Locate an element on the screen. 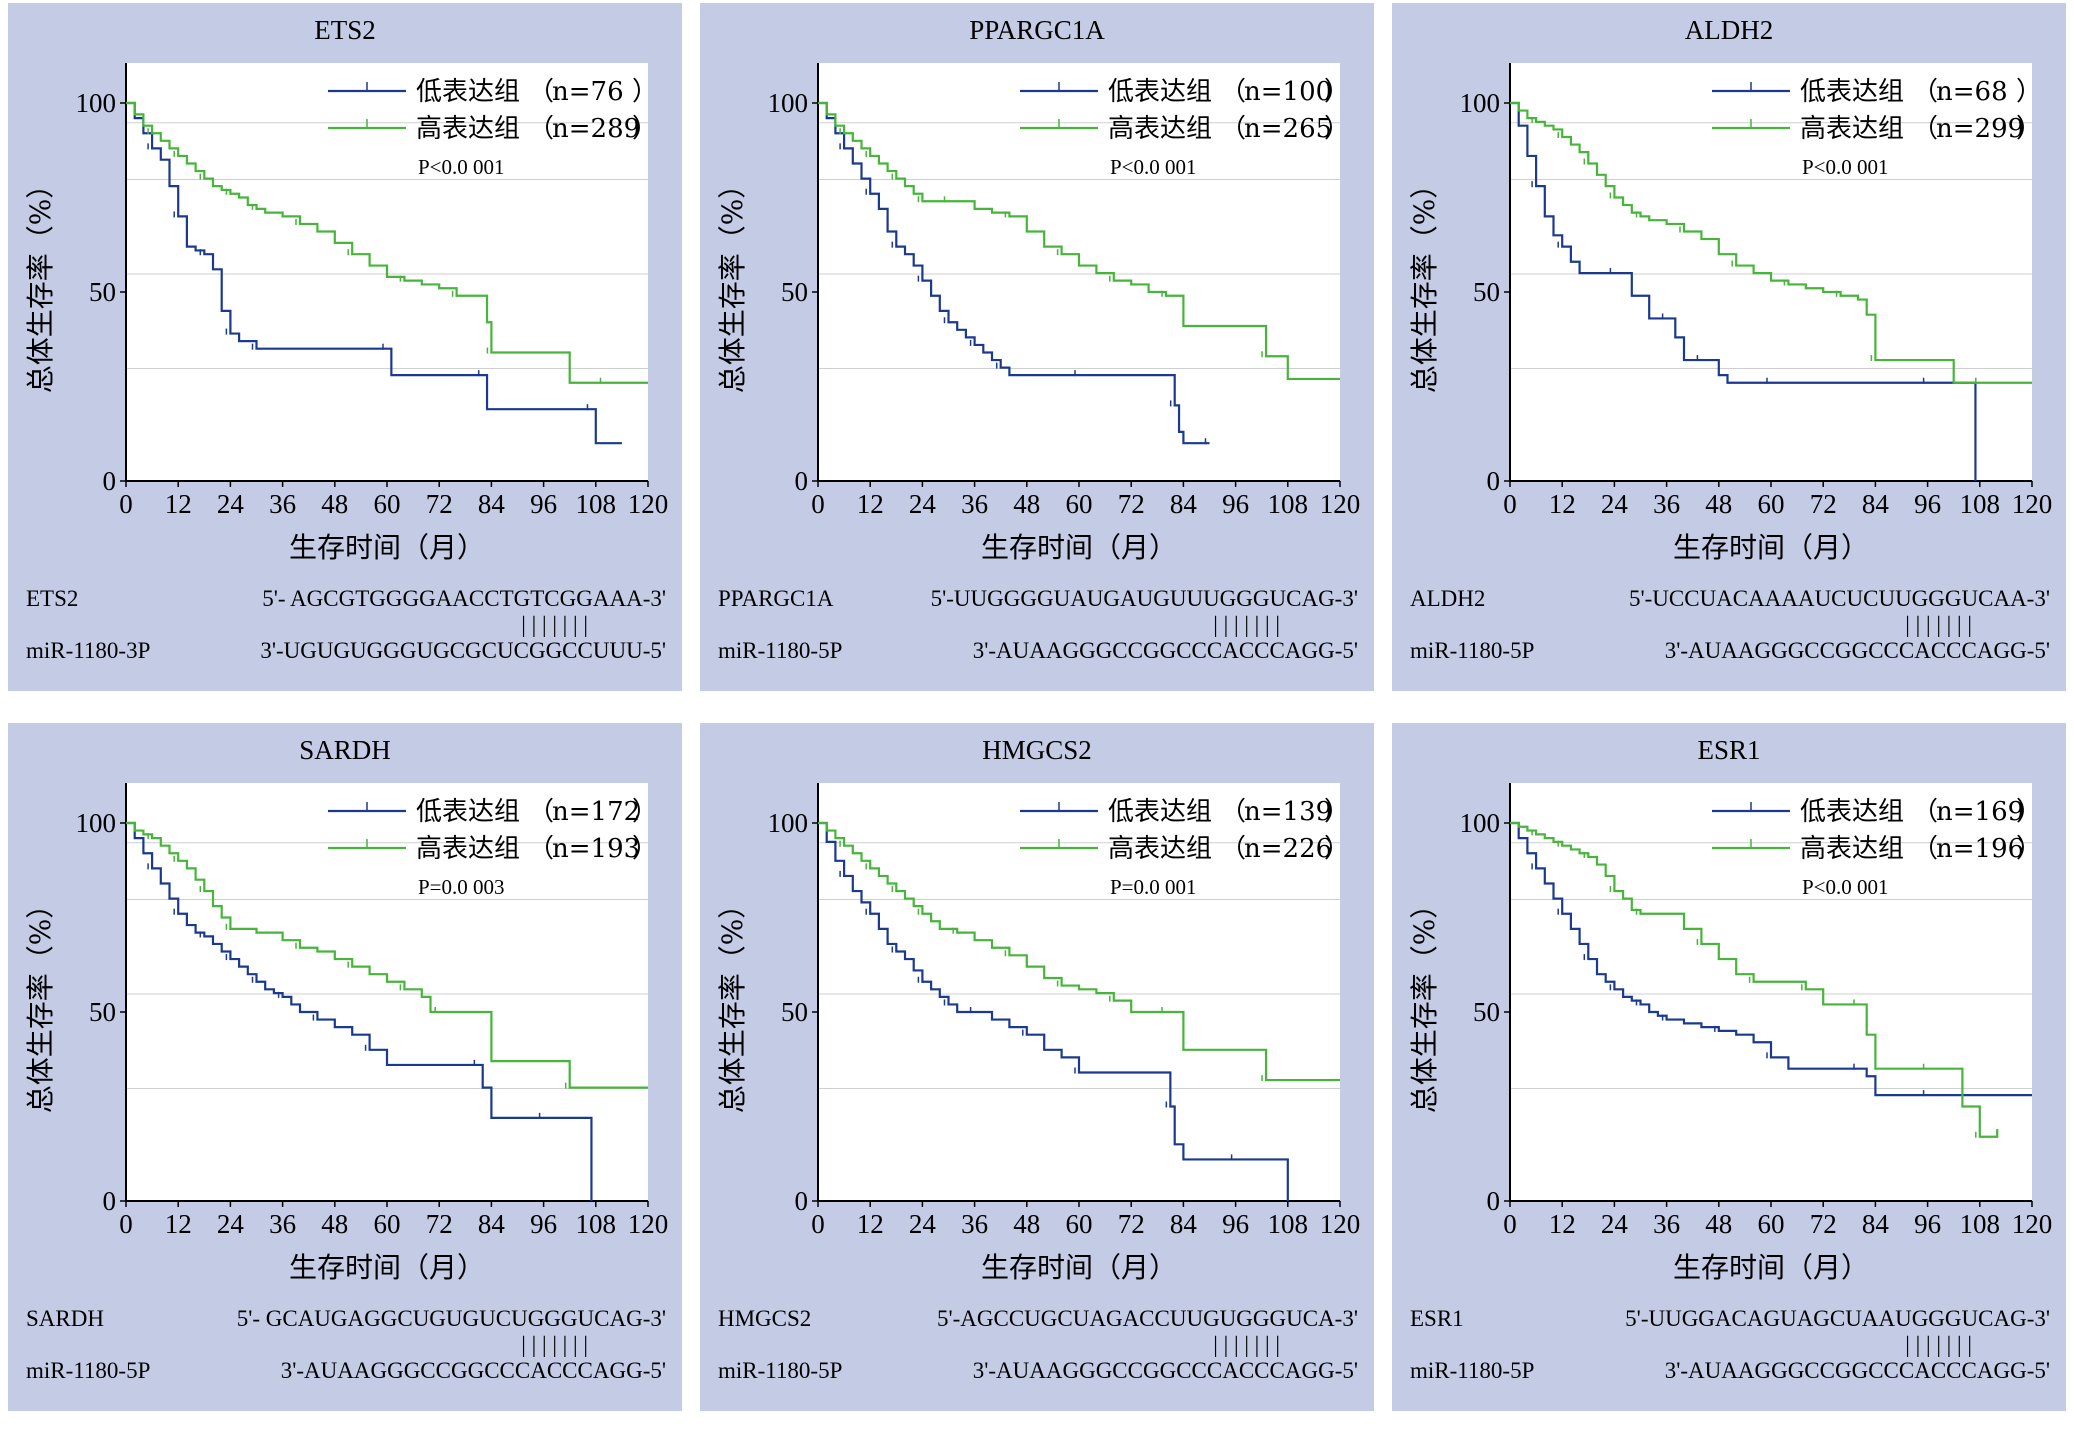  gene-sequence: 5'-UCCUACAAAAUCUCUUGGGUCAA-3' is located at coordinates (1839, 598).